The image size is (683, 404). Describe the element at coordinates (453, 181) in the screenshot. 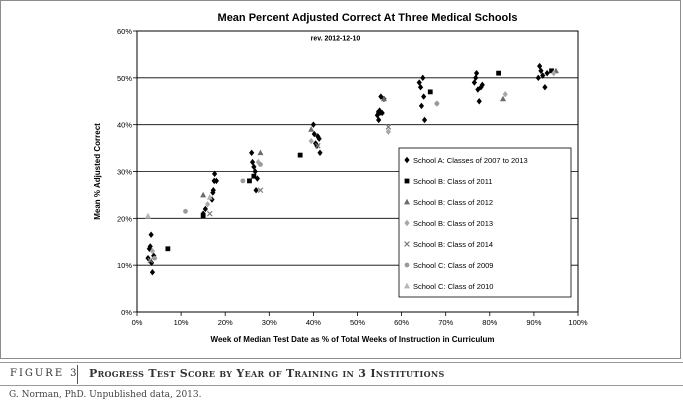

I see `legend-label: School B: Class of 2011` at that location.